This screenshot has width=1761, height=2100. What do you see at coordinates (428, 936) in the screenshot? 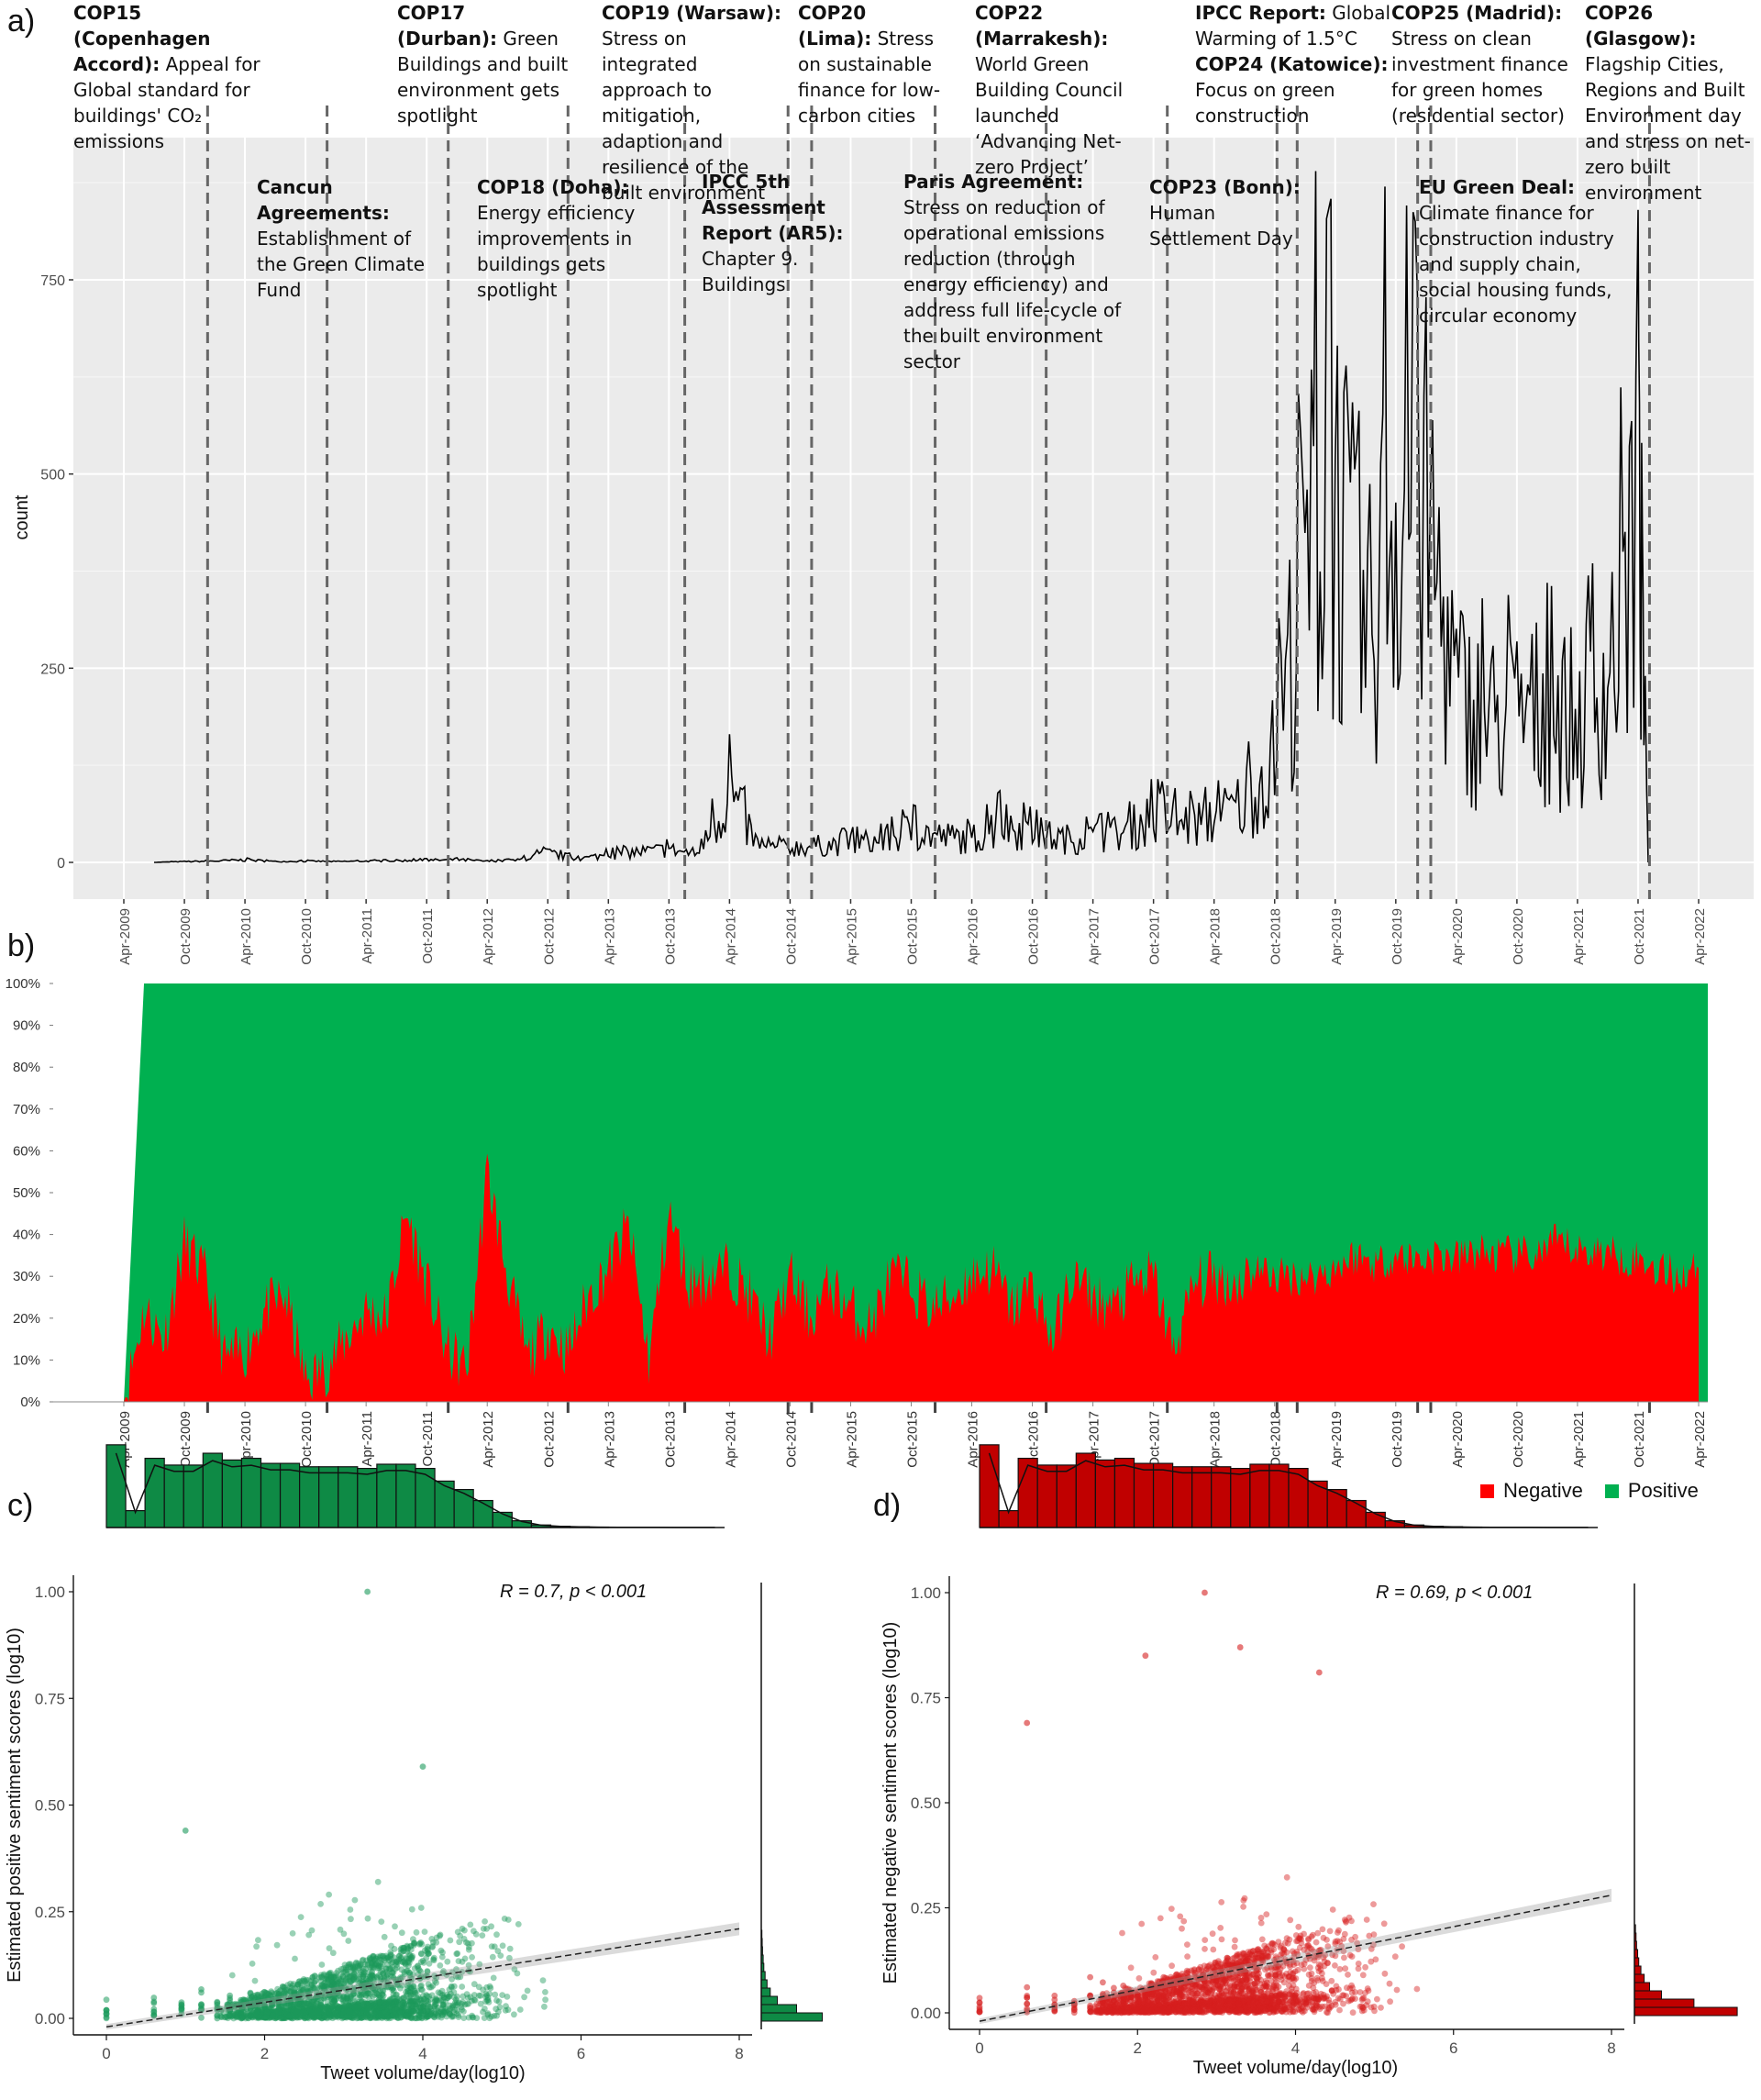
I see `panel-a-xtick-label: Oct-2011` at bounding box center [428, 936].